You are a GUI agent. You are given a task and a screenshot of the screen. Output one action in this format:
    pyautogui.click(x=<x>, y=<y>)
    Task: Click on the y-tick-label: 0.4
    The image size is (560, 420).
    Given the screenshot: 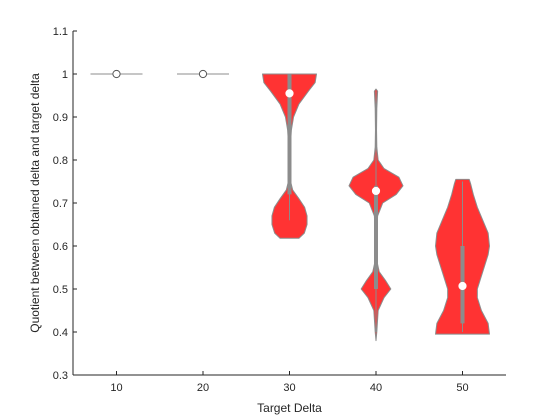 What is the action you would take?
    pyautogui.click(x=60, y=333)
    